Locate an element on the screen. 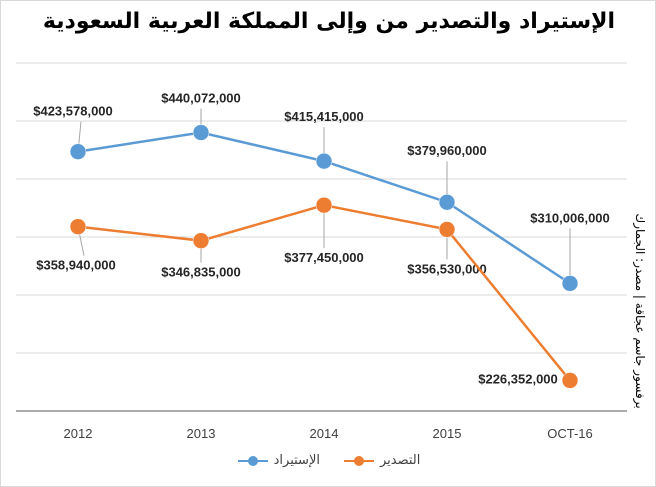 The height and width of the screenshot is (487, 656). legend-item-imports: الإستيراد is located at coordinates (278, 460).